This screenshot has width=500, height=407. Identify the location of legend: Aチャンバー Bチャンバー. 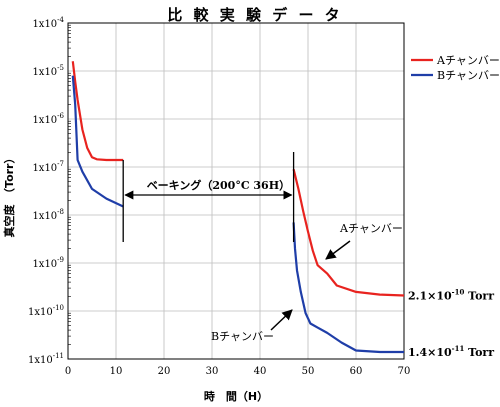
(455, 68).